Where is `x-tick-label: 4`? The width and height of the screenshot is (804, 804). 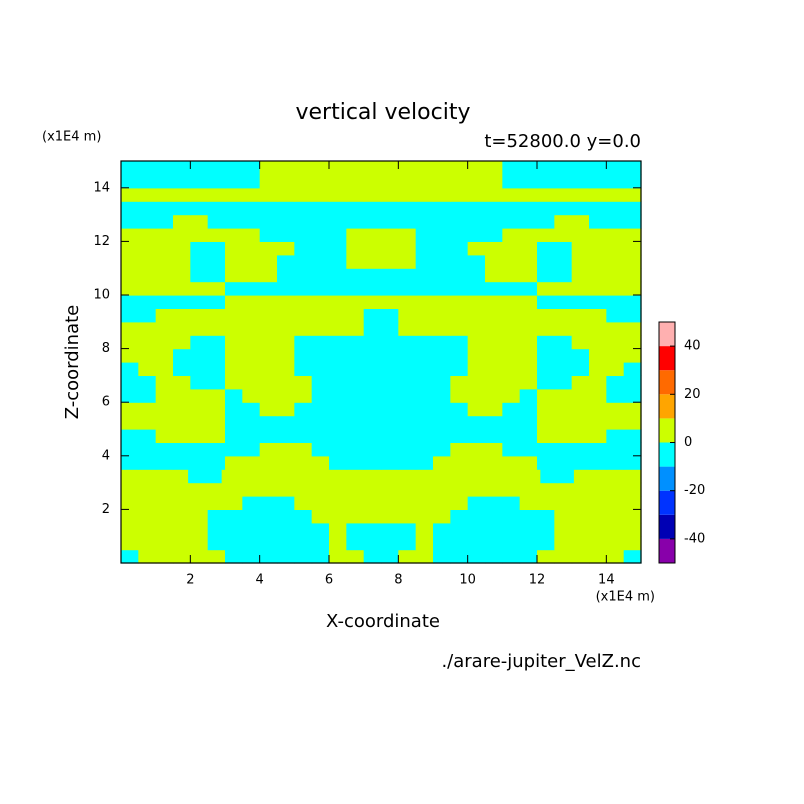 x-tick-label: 4 is located at coordinates (260, 580).